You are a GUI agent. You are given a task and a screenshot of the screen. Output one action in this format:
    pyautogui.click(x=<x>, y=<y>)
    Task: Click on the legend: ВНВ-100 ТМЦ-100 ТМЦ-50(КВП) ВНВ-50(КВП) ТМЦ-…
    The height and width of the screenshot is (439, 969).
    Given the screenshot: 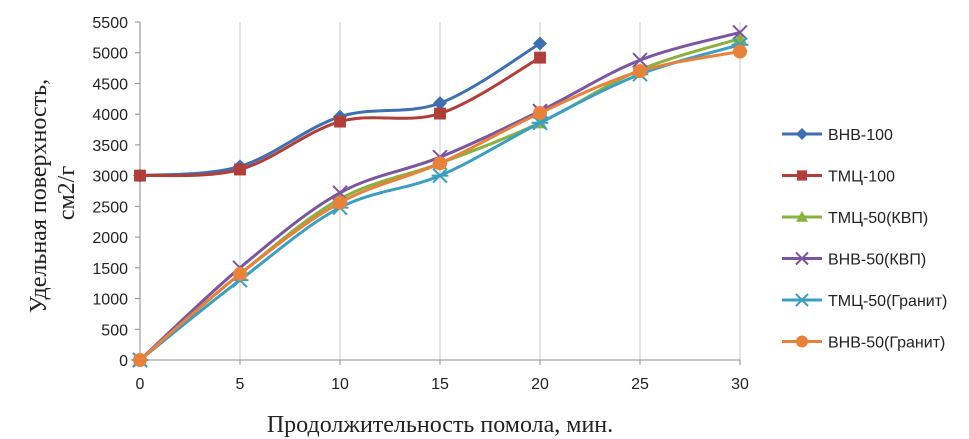 What is the action you would take?
    pyautogui.click(x=864, y=239)
    